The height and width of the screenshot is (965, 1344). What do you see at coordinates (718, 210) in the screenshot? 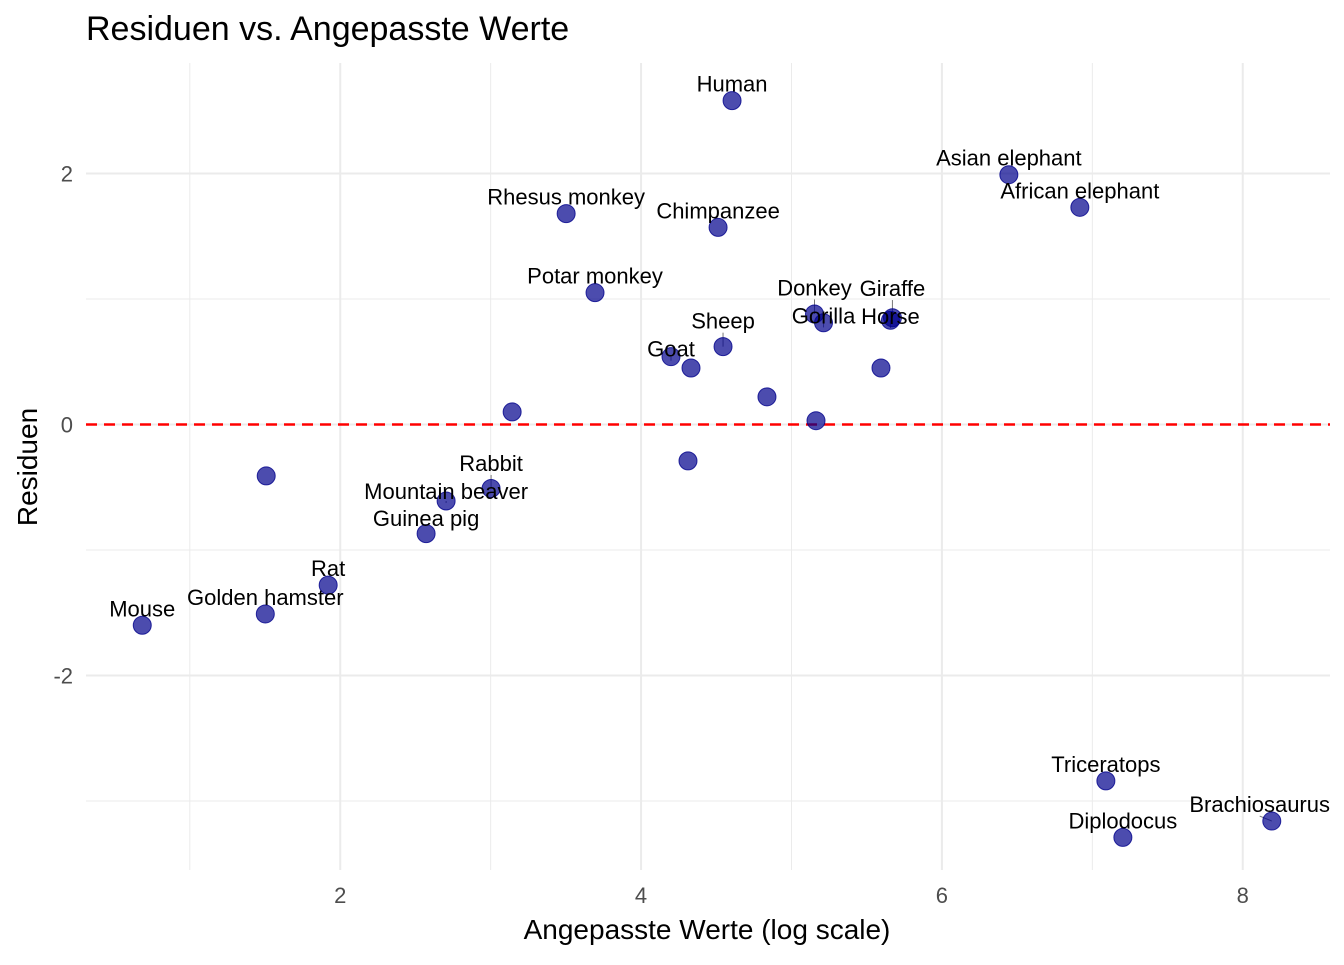
I see `point-label: Chimpanzee` at bounding box center [718, 210].